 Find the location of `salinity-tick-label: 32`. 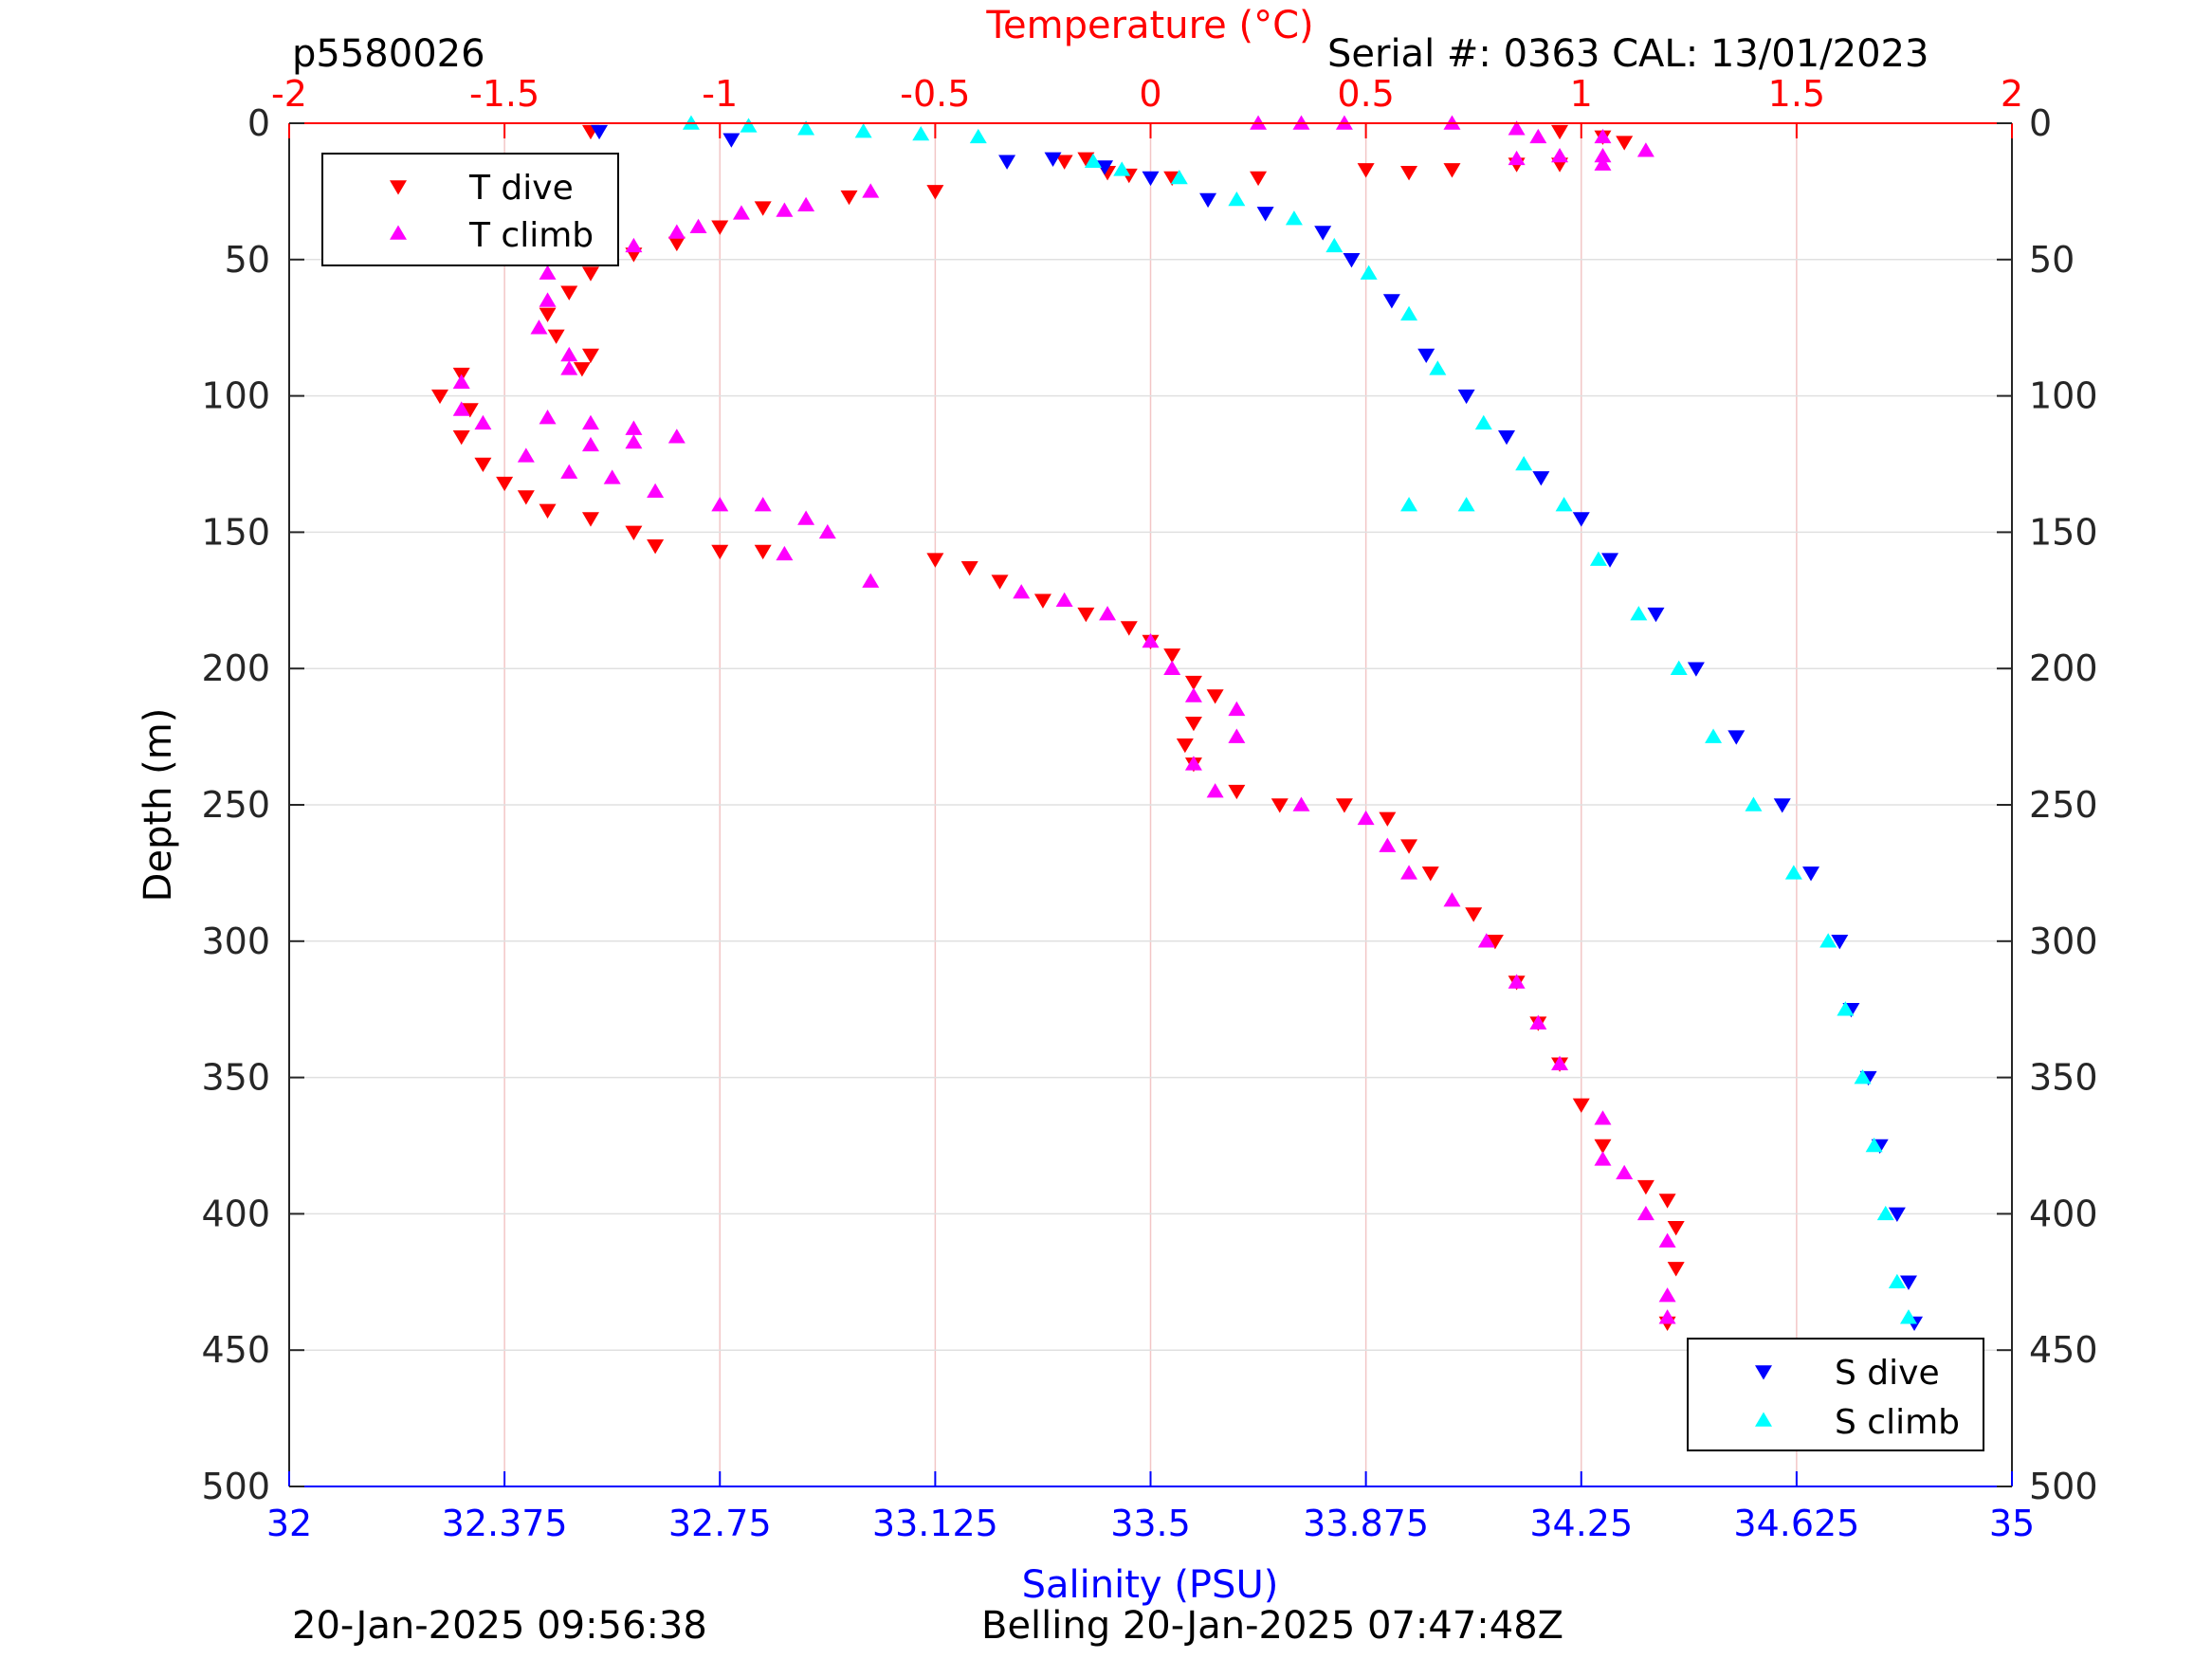

salinity-tick-label: 32 is located at coordinates (289, 1523).